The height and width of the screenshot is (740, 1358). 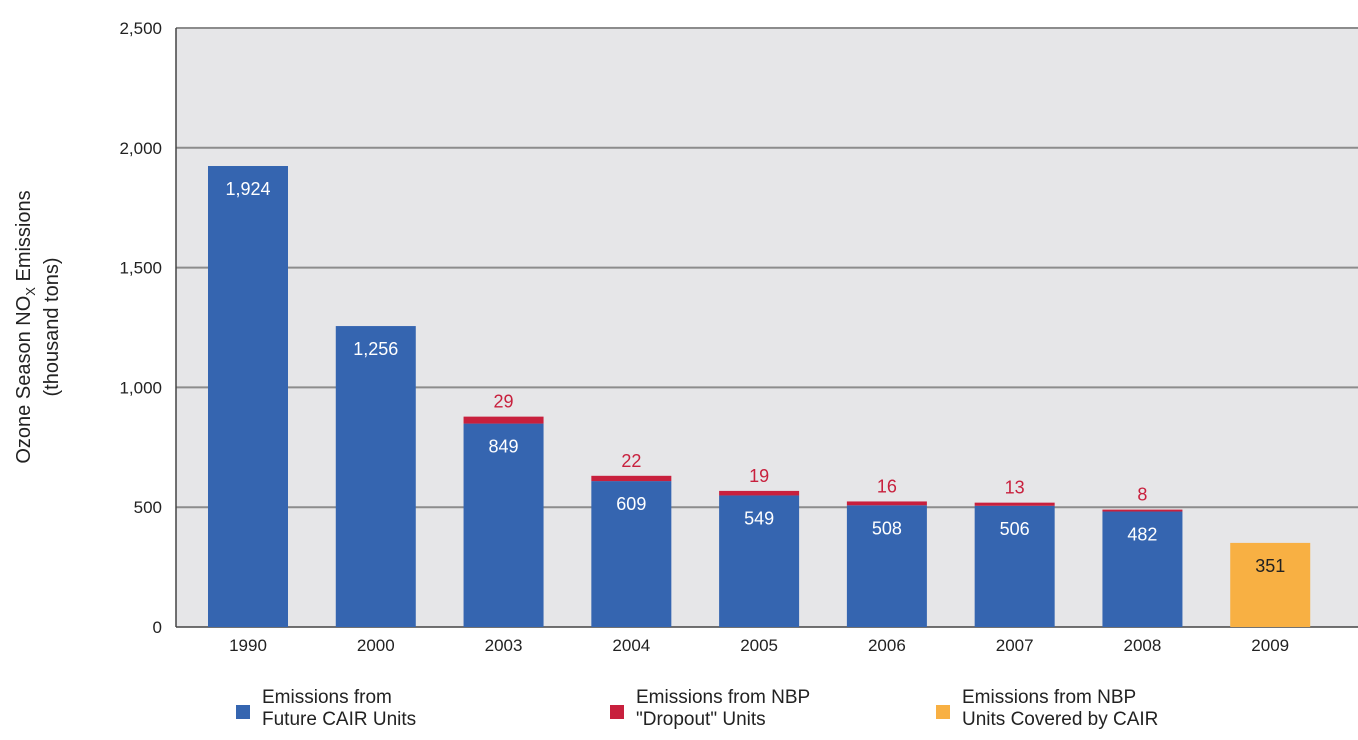 I want to click on bar-2005-s0, so click(x=759, y=561).